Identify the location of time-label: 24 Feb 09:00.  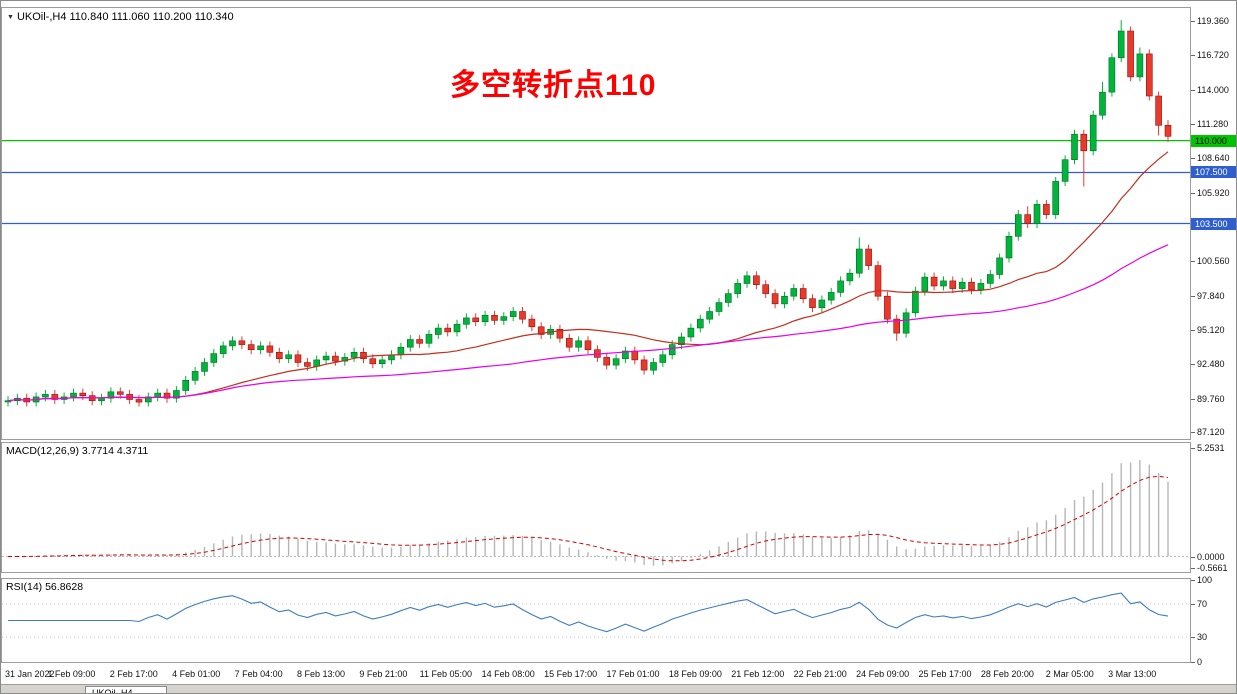
(883, 674).